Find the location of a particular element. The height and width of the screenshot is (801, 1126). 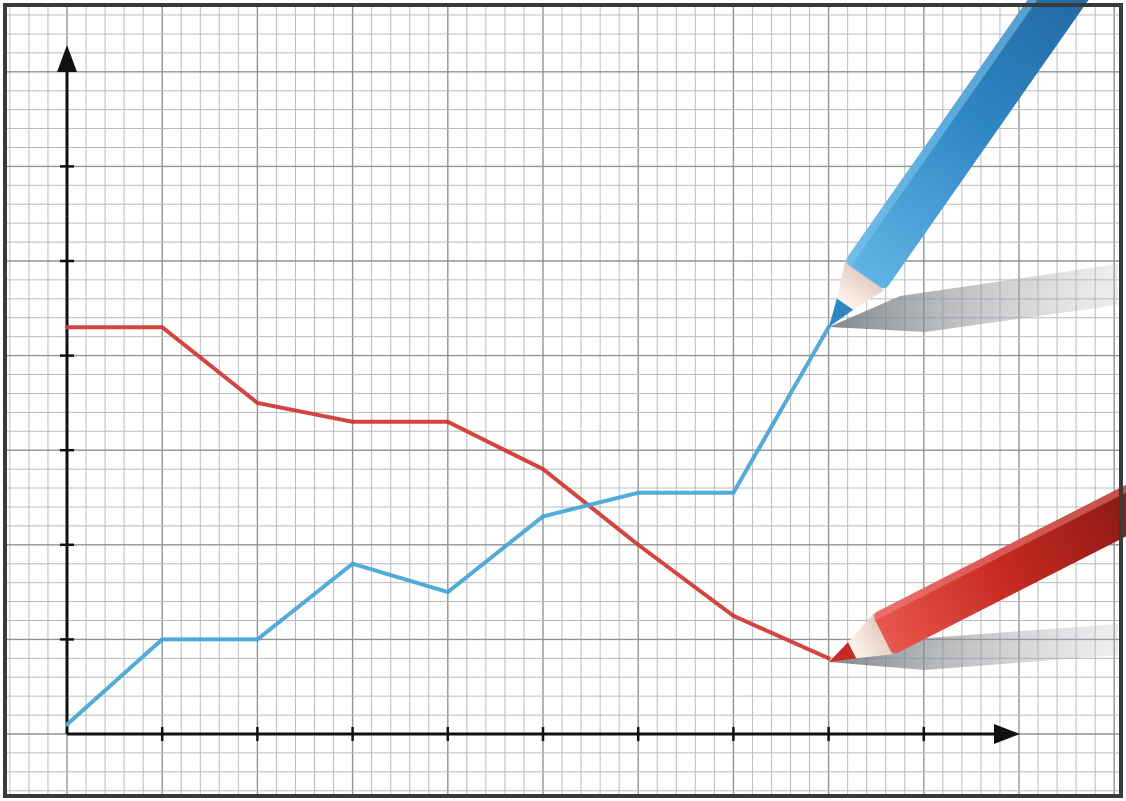

x-axis-arrow is located at coordinates (1007, 734).